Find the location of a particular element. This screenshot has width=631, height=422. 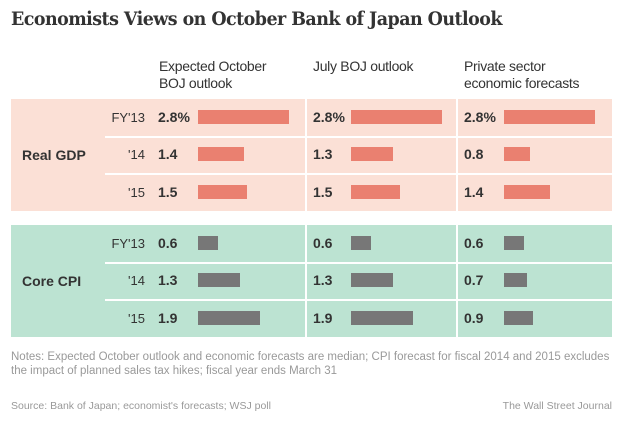

column-header-expected-october: Expected October BOJ outlook is located at coordinates (213, 75).